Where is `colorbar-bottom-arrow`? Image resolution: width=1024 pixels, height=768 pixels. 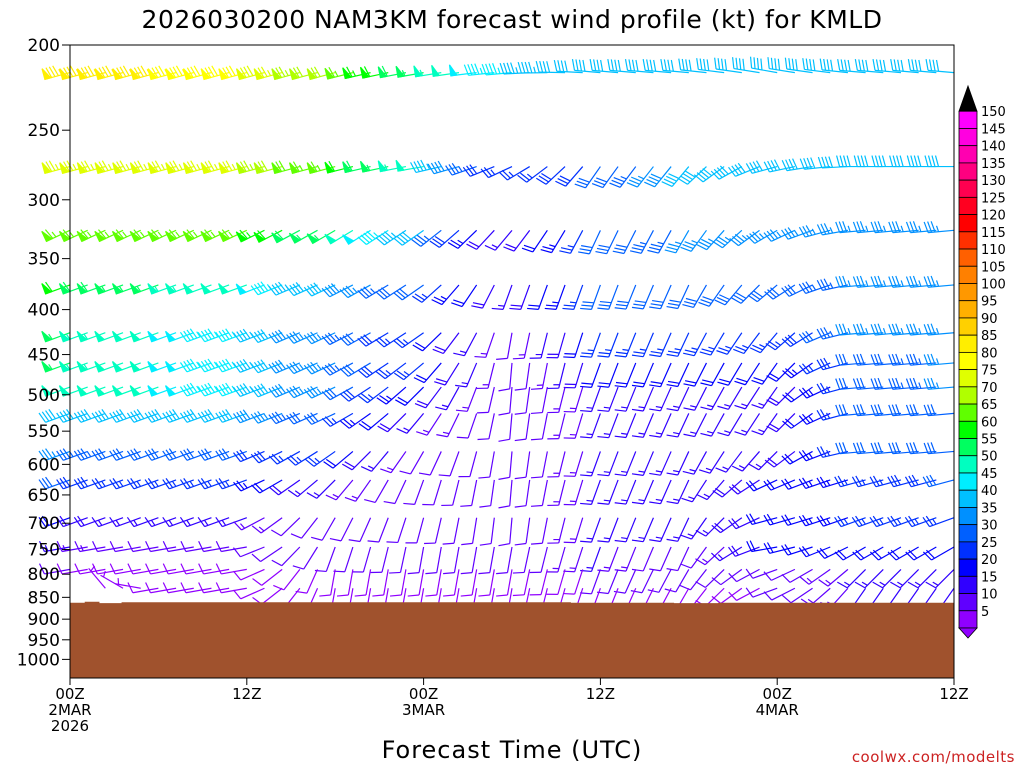 colorbar-bottom-arrow is located at coordinates (968, 633).